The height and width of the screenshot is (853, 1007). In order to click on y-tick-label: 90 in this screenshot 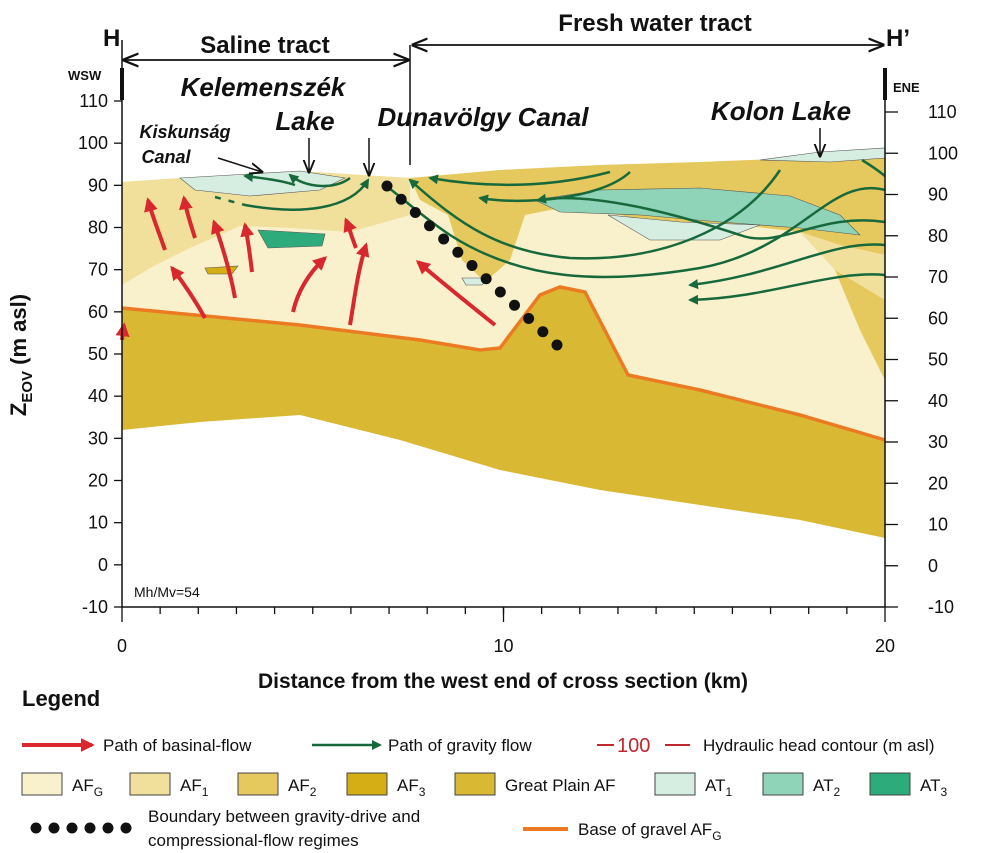, I will do `click(938, 195)`.